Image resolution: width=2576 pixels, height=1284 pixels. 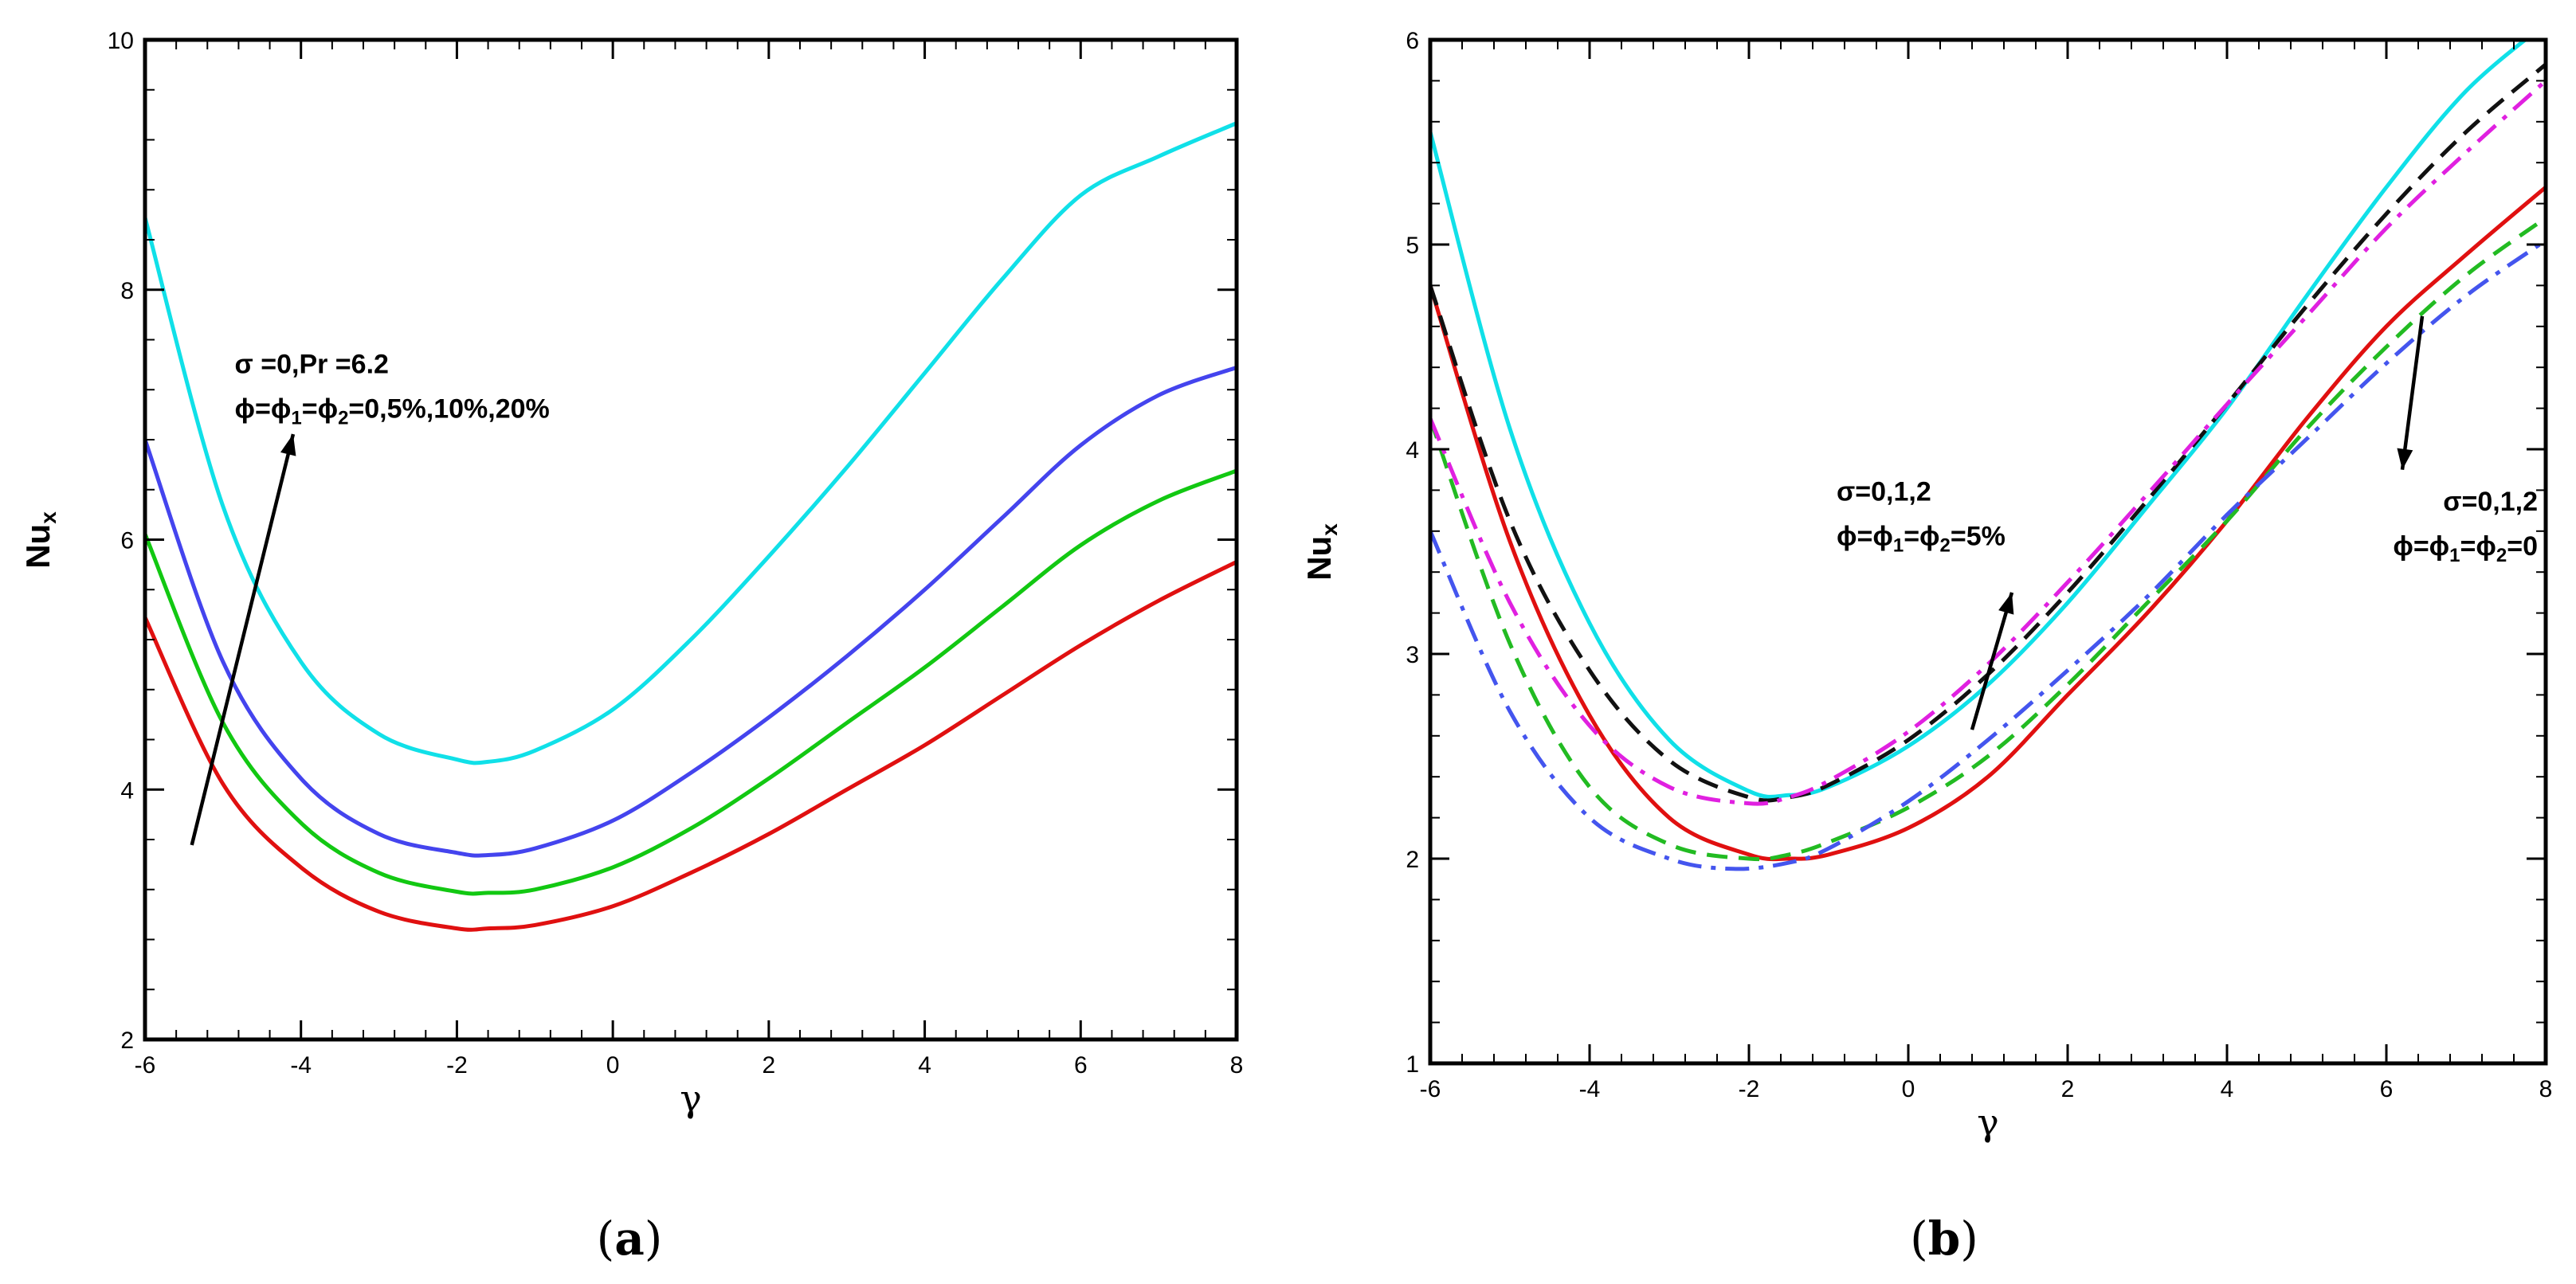 I want to click on caption-b-open: (, so click(x=1919, y=1239).